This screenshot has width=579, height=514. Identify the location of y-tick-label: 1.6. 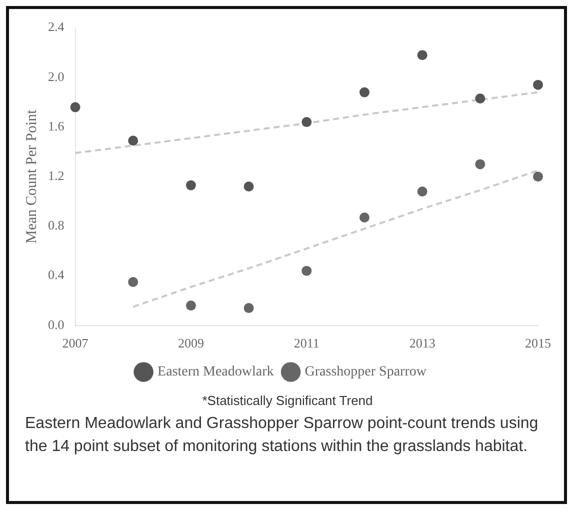
(56, 126).